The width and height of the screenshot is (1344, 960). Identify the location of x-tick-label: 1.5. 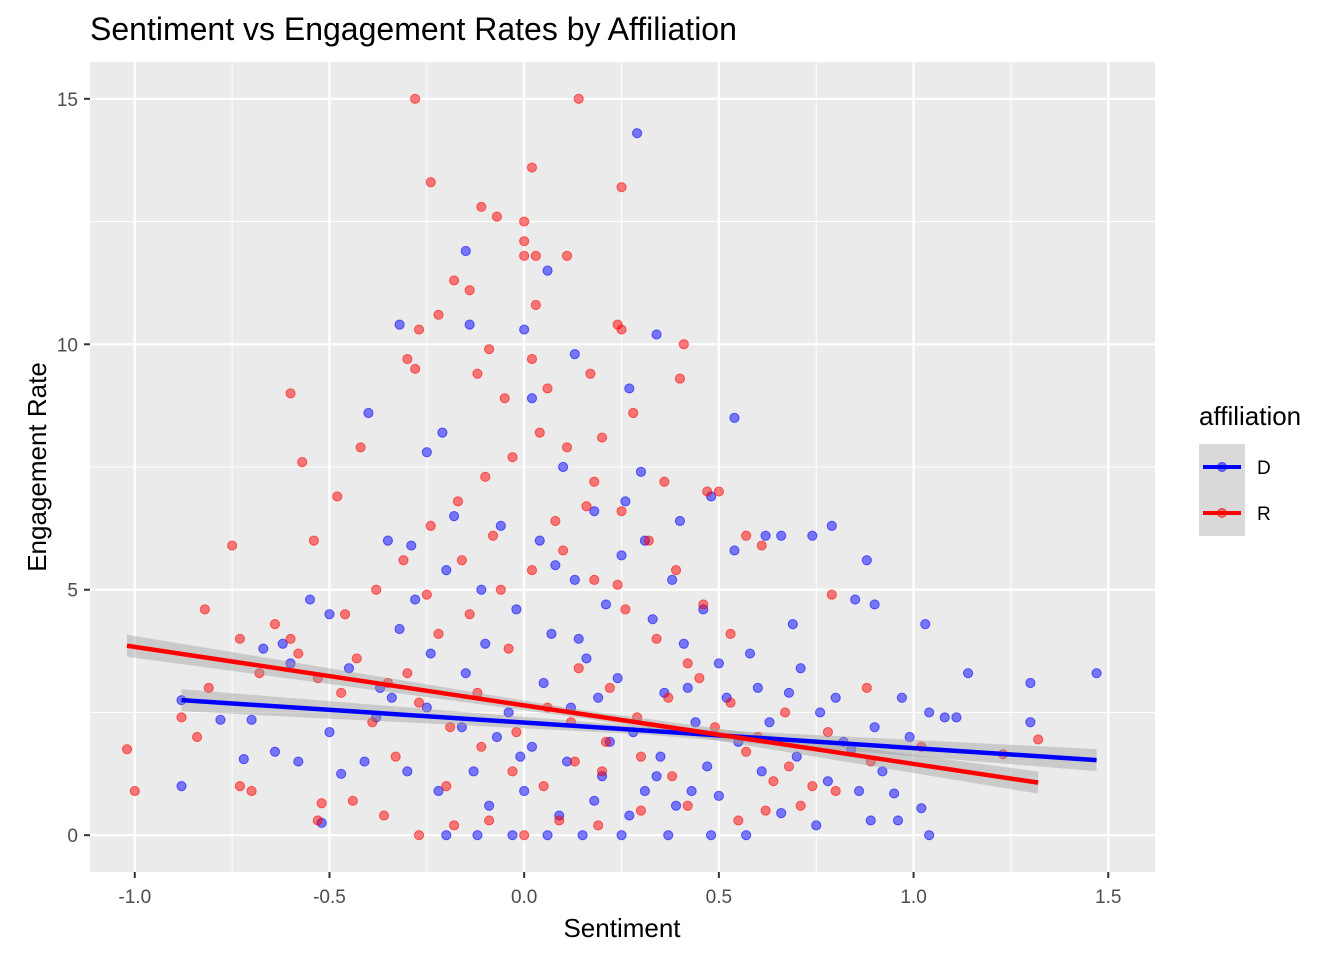
(1108, 897).